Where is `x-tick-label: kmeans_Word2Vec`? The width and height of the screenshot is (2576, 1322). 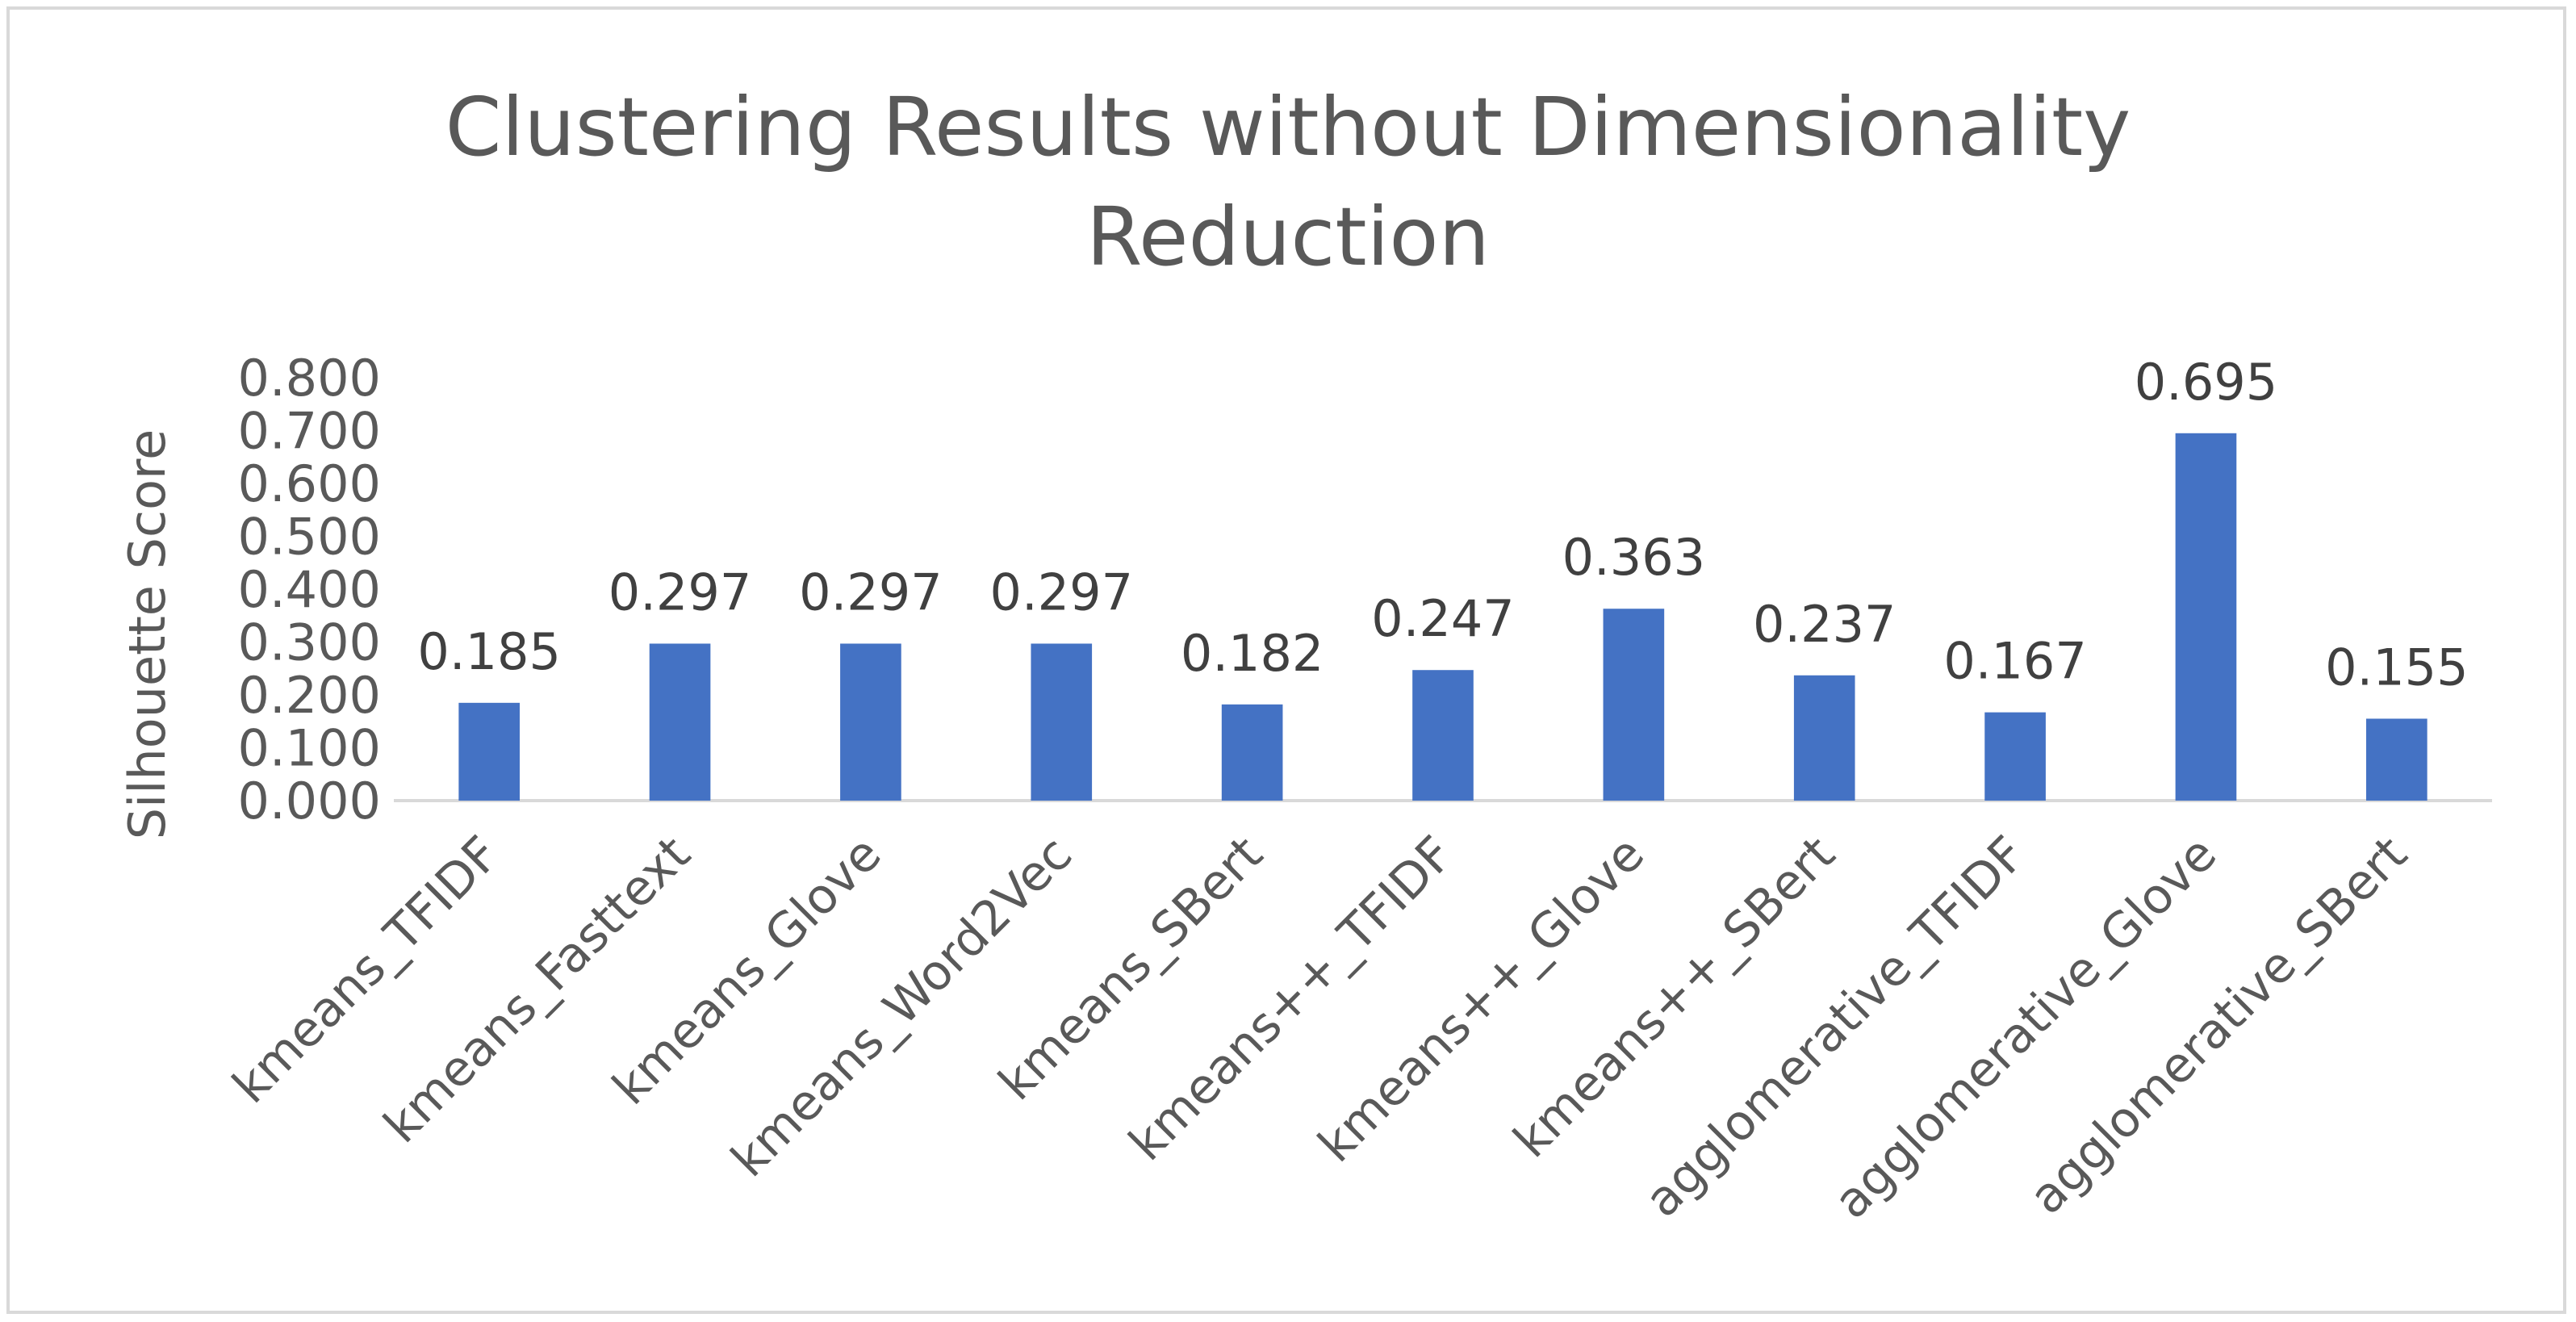 x-tick-label: kmeans_Word2Vec is located at coordinates (902, 1007).